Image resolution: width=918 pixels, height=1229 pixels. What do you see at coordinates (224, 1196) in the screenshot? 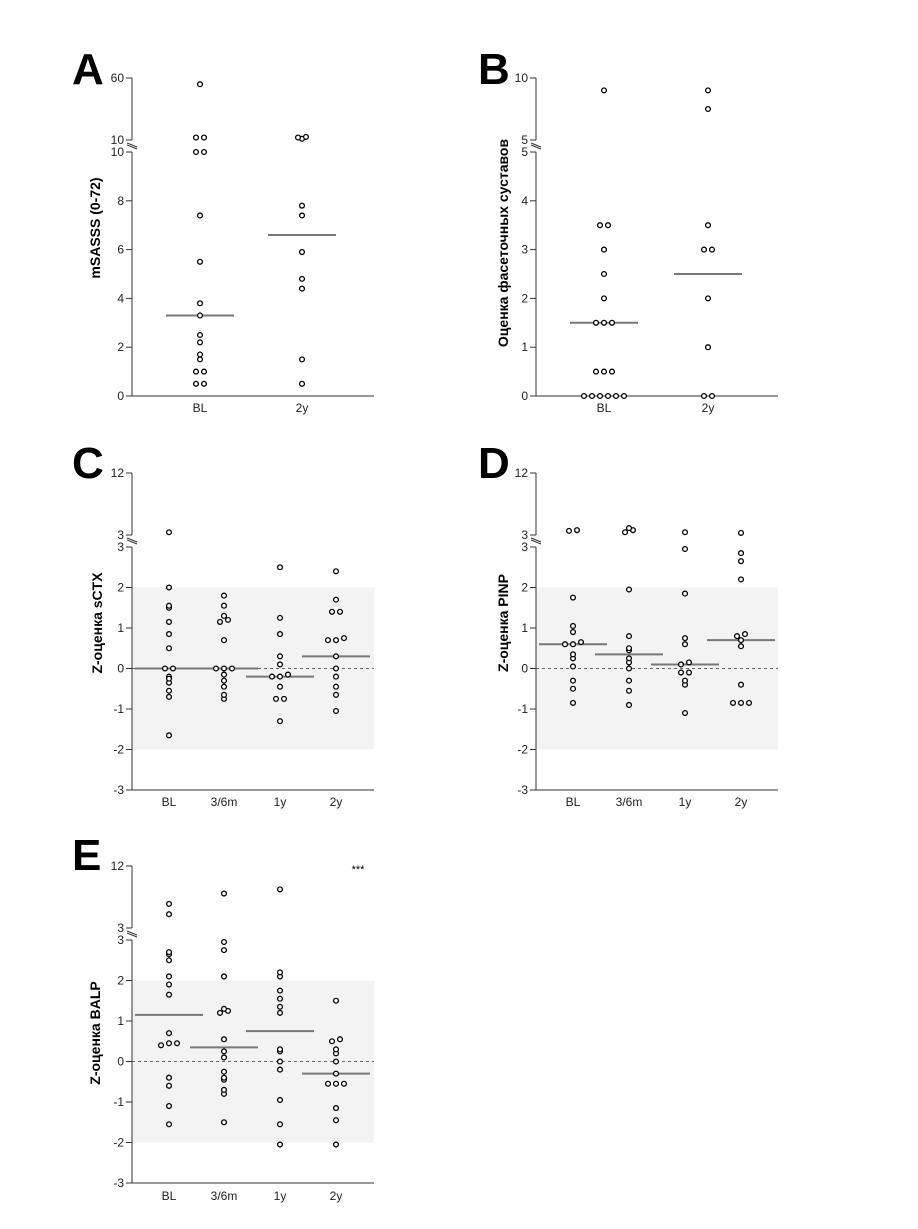
I see `x-category-label: 3/6m` at bounding box center [224, 1196].